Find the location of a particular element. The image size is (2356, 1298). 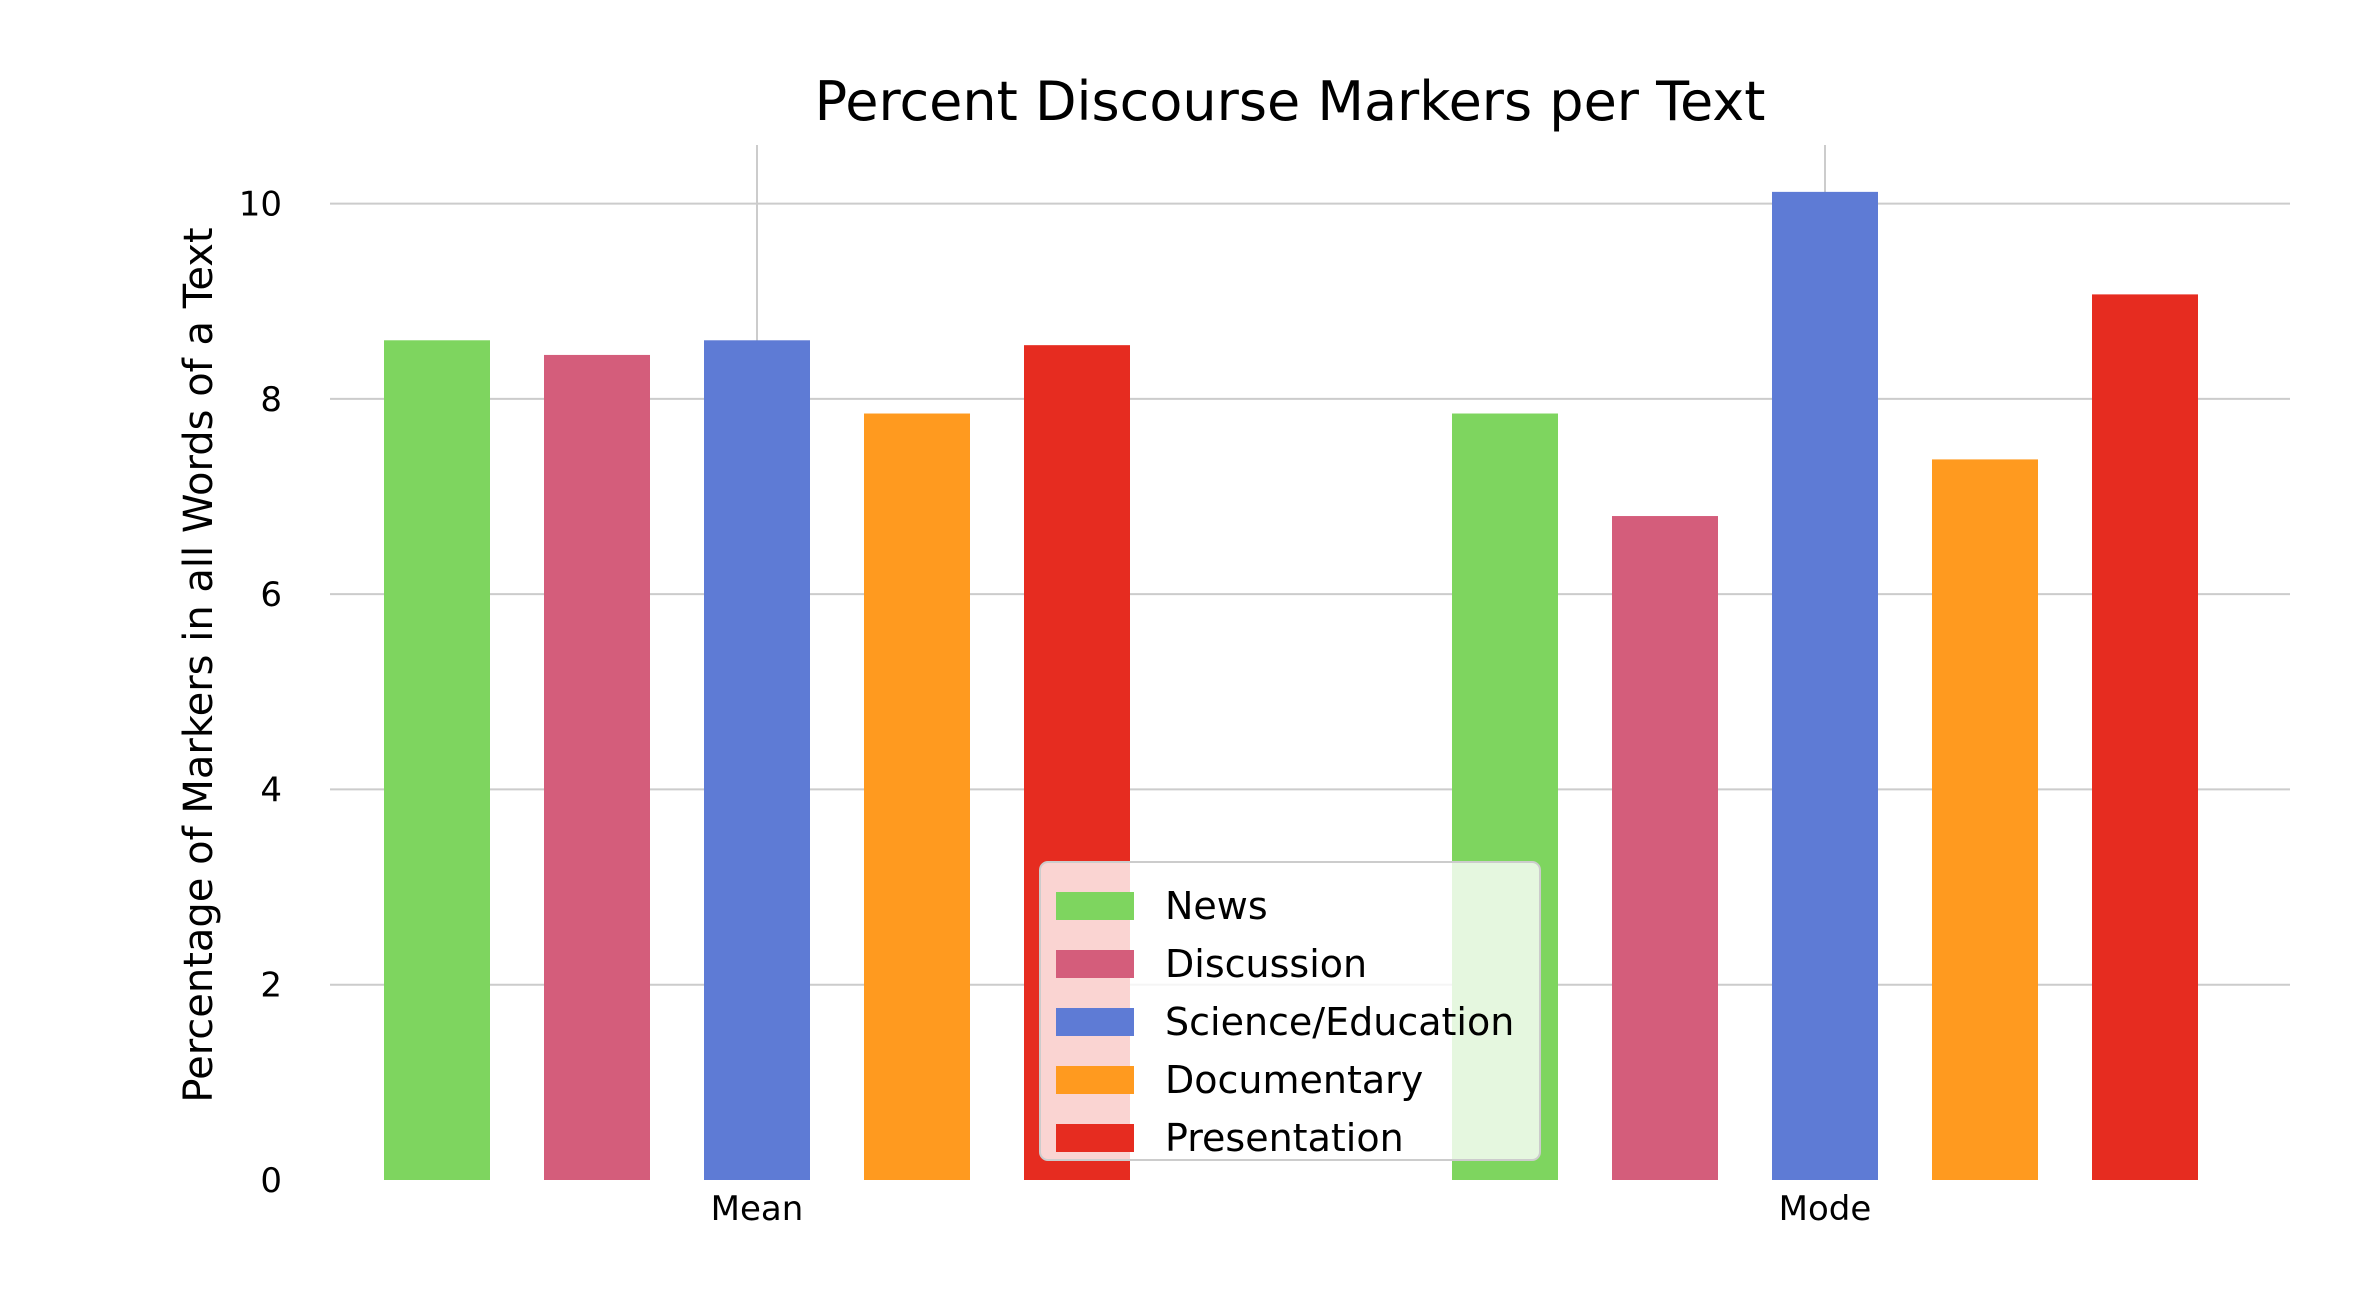

legend-box is located at coordinates (1290, 1011).